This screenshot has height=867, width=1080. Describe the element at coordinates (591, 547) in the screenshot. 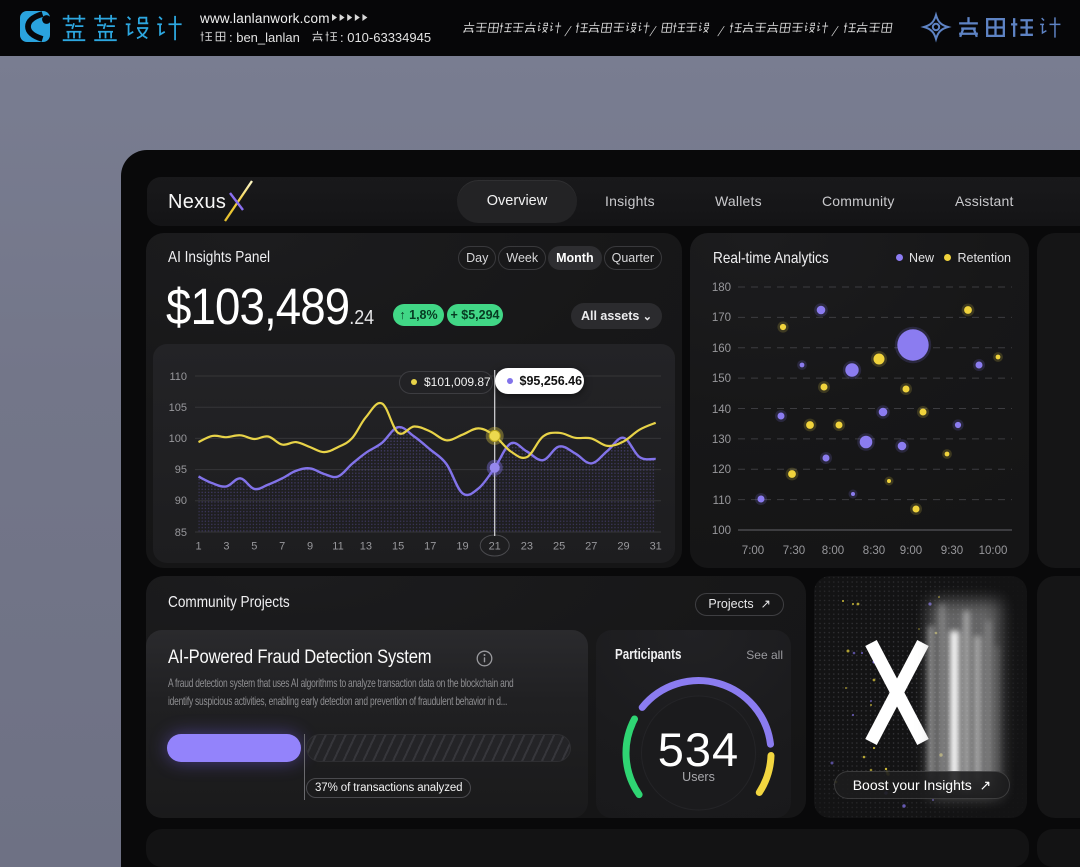

I see `svg-text: 27` at that location.